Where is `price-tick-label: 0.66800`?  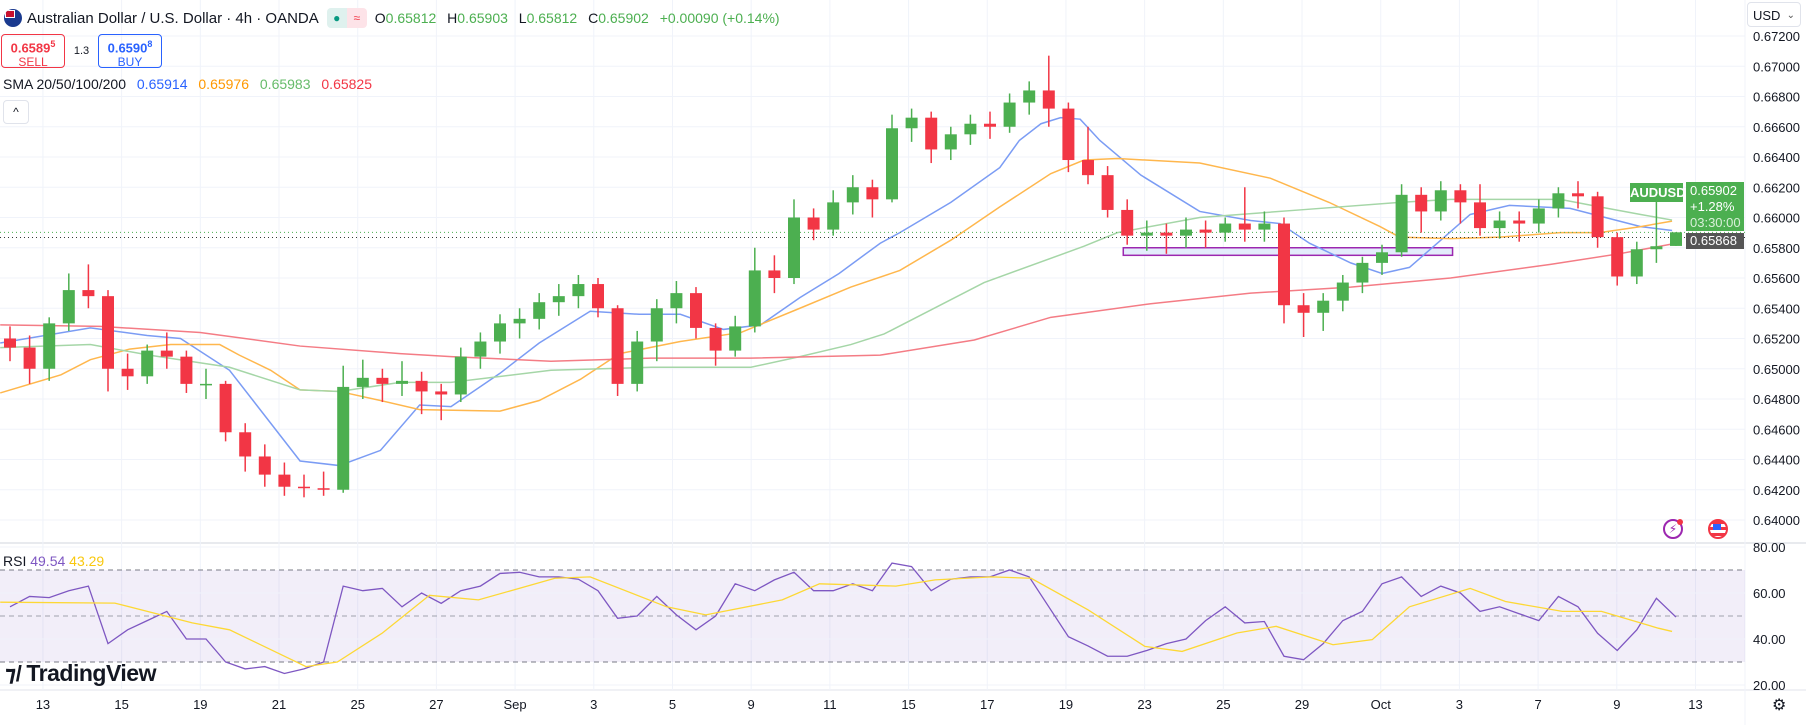
price-tick-label: 0.66800 is located at coordinates (1776, 97).